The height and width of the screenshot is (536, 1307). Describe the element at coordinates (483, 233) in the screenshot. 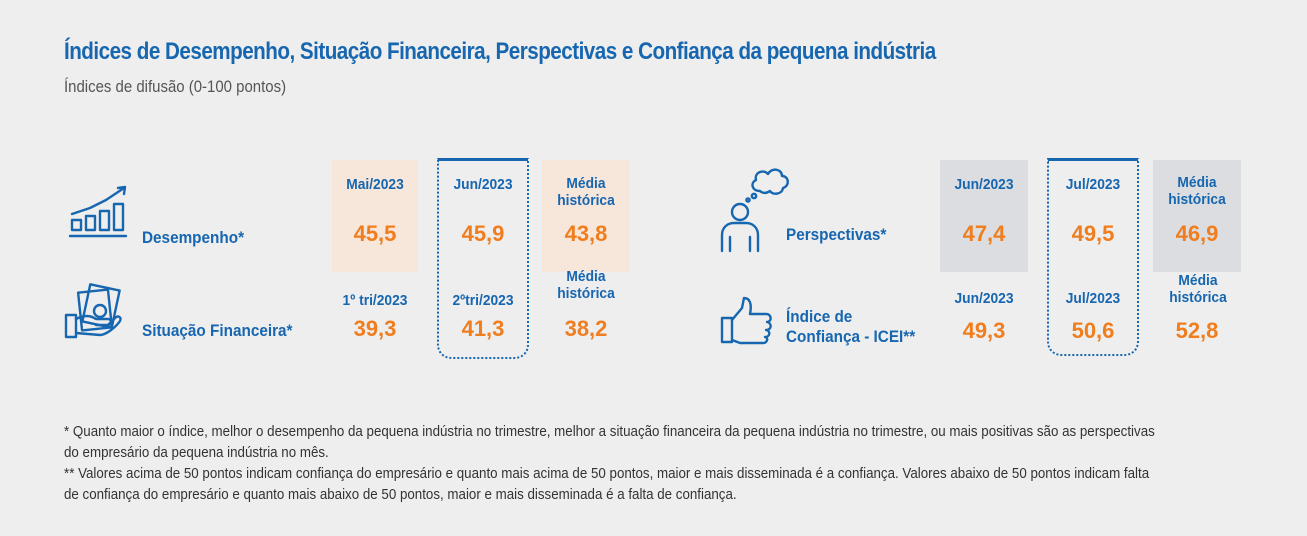

I see `value-desempenho-jun: 45,9` at that location.